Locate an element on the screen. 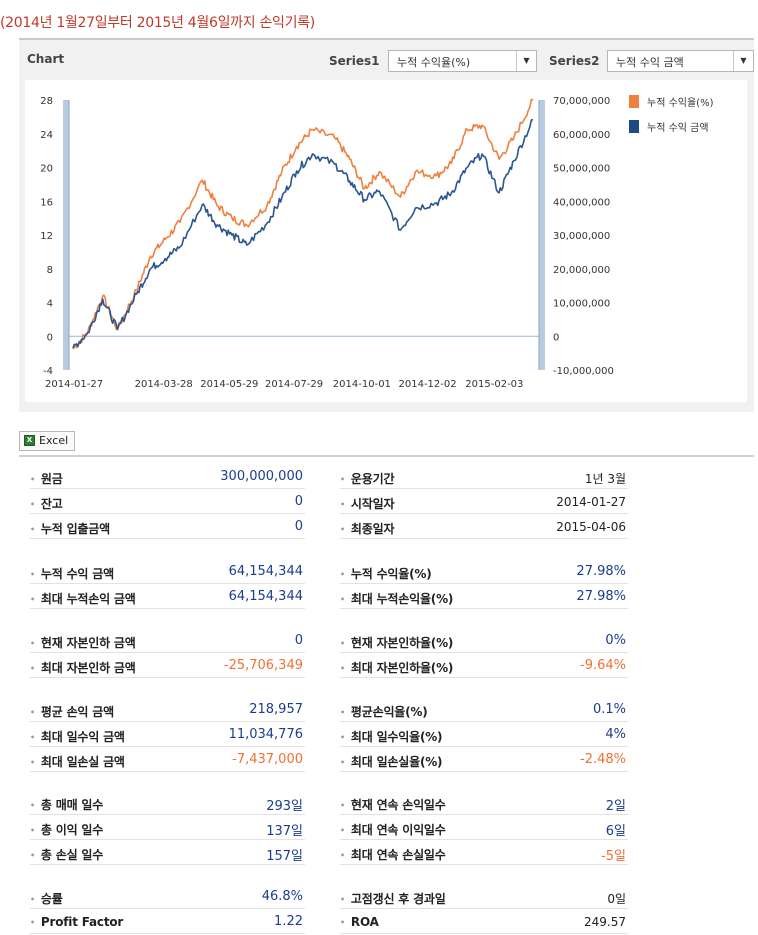  y-tick-label-left: 0 is located at coordinates (50, 337).